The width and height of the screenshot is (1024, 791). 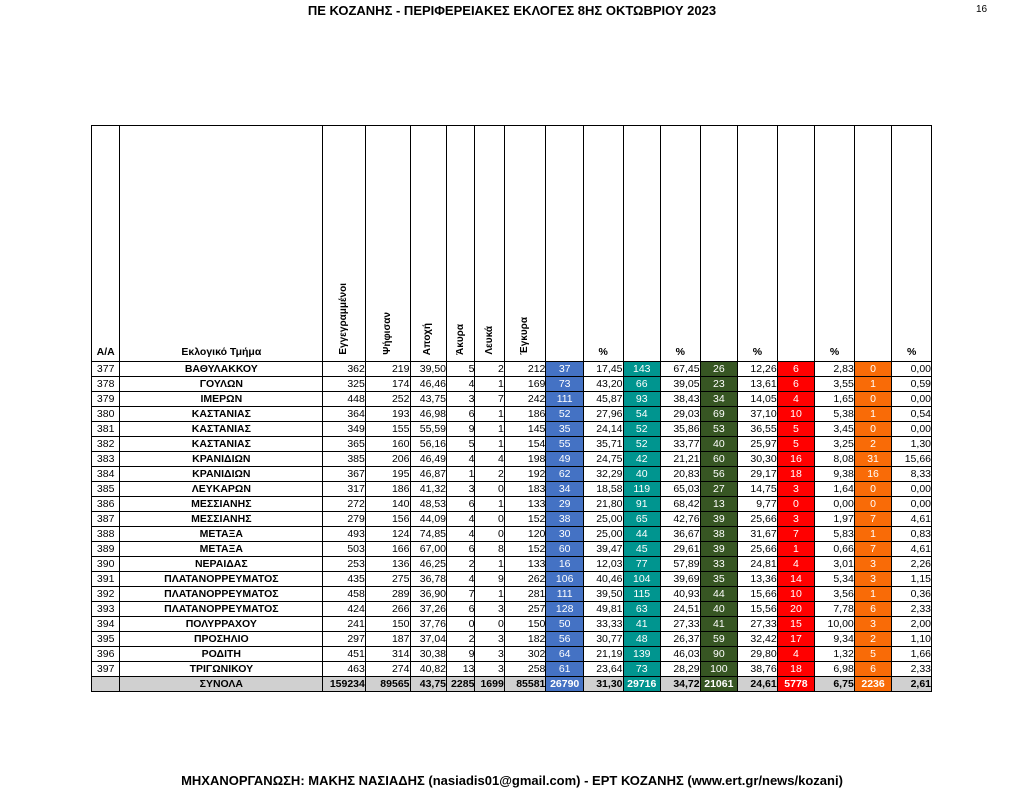 What do you see at coordinates (105, 459) in the screenshot?
I see `cell-aa: 383` at bounding box center [105, 459].